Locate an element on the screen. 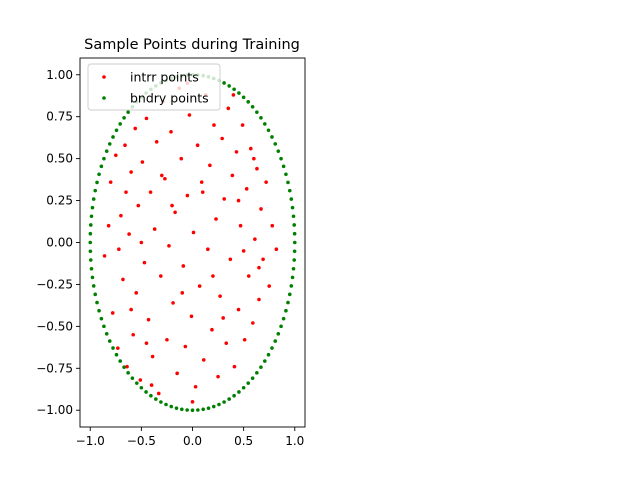  x-tick-label: −0.5 is located at coordinates (141, 441).